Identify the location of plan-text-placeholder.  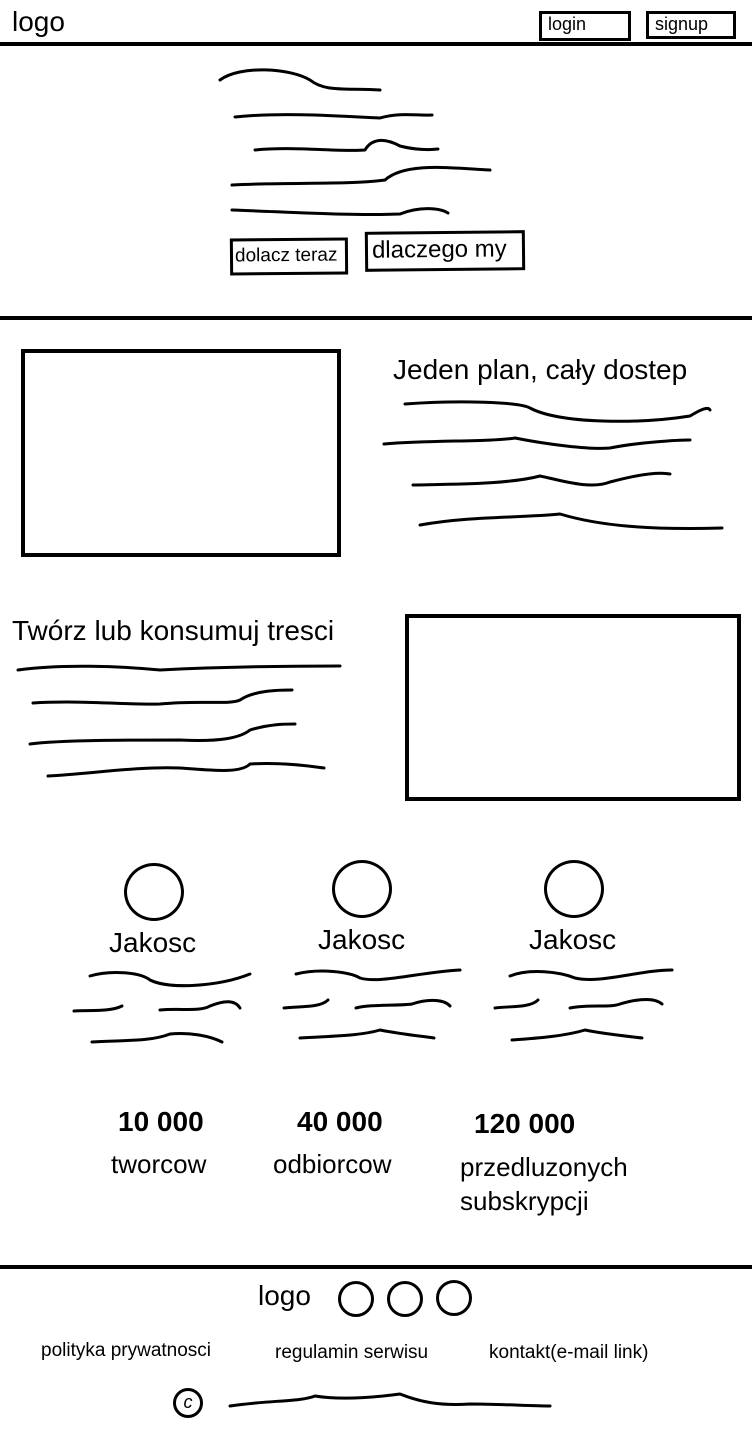
(553, 465).